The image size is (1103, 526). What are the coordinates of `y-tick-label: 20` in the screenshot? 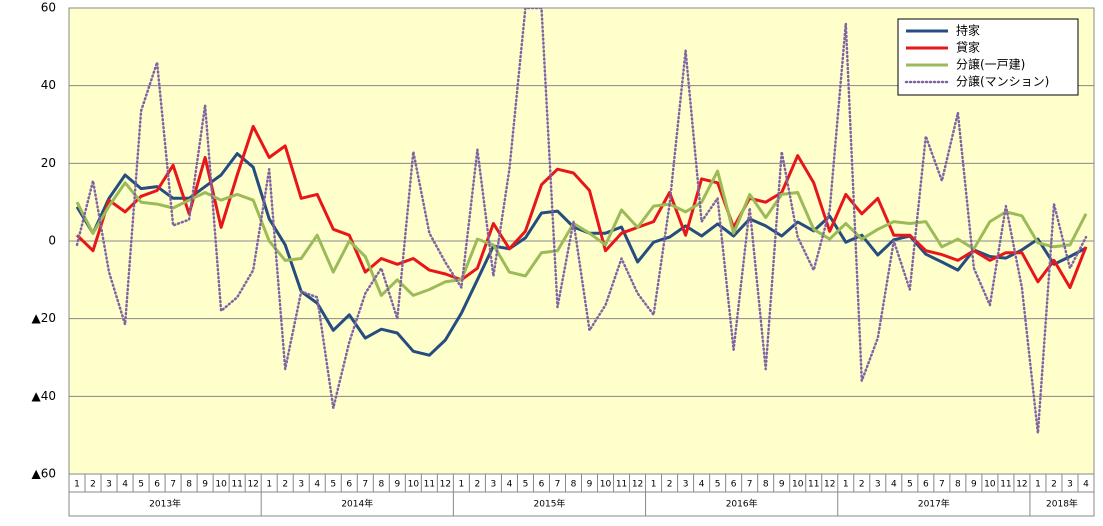 It's located at (48, 163).